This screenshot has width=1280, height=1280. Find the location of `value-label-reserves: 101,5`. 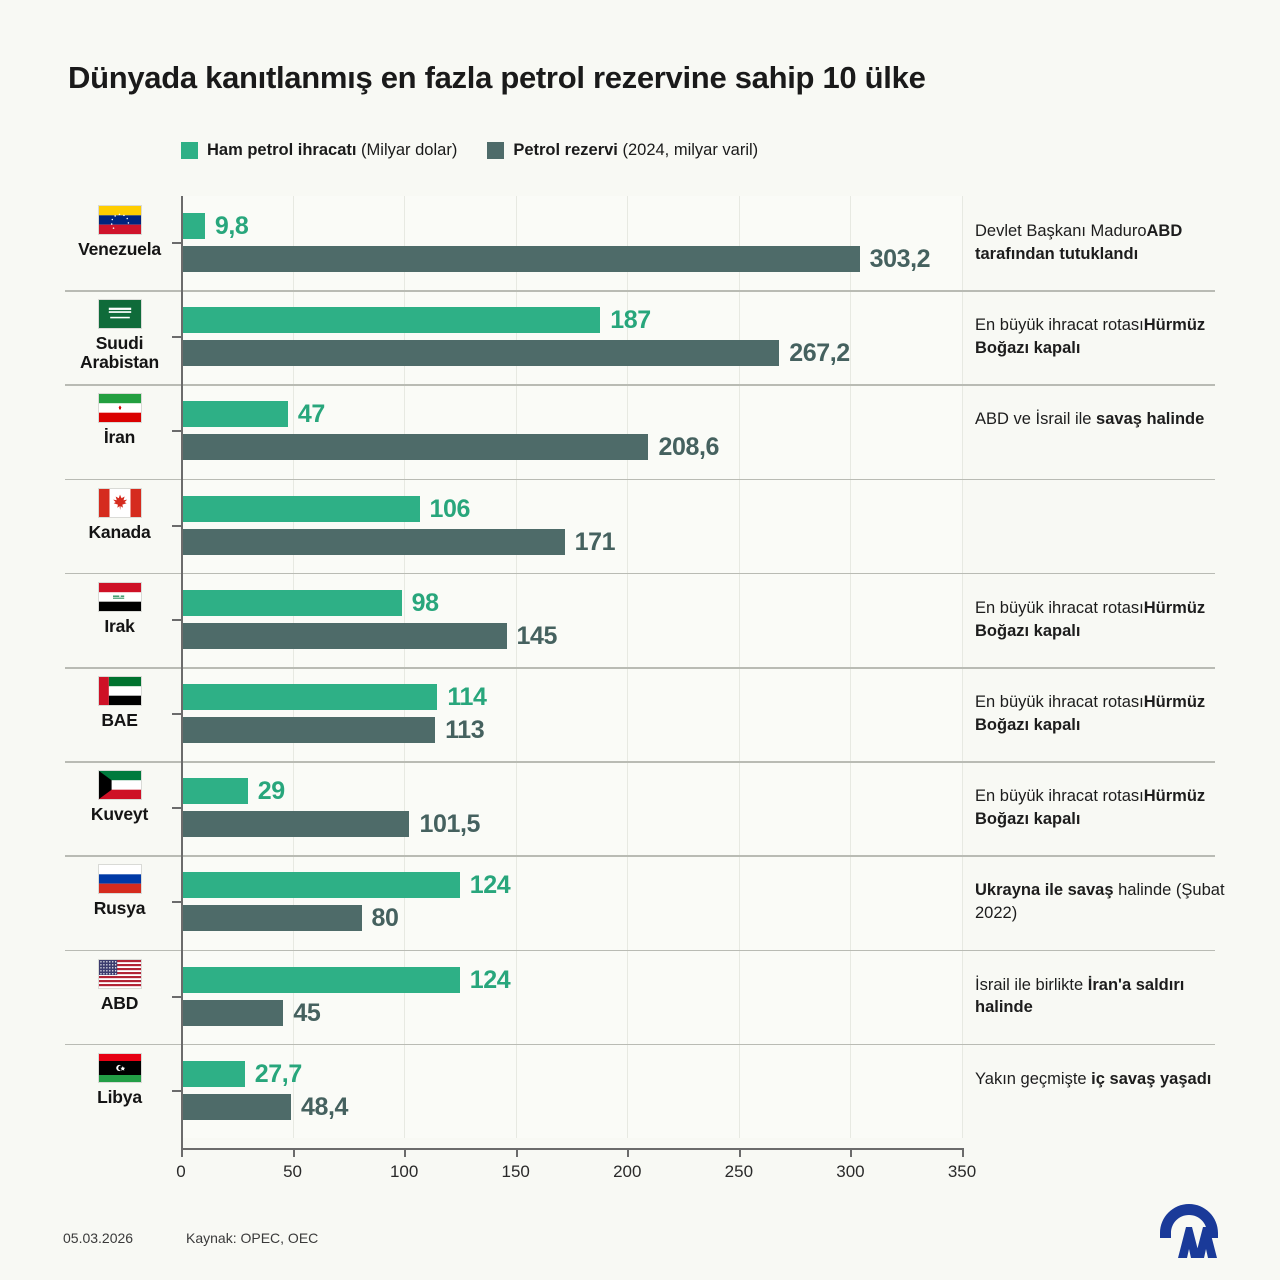

value-label-reserves: 101,5 is located at coordinates (450, 824).